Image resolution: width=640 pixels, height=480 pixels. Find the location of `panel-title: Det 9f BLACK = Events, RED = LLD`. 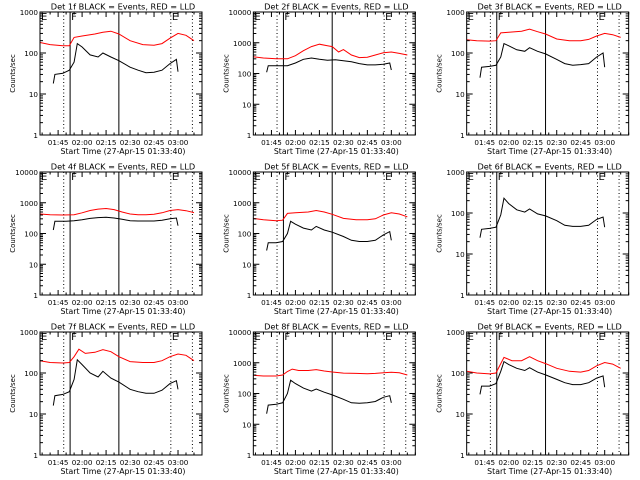

panel-title: Det 9f BLACK = Events, RED = LLD is located at coordinates (549, 327).